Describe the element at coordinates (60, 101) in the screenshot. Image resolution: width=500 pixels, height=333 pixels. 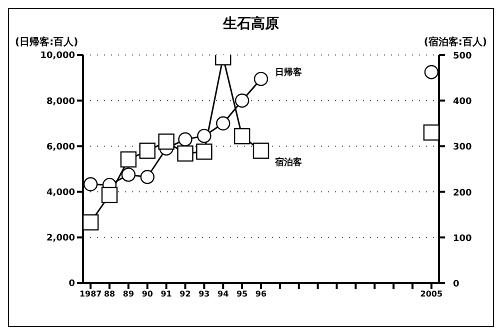
I see `y-tick-label: 8,000` at that location.